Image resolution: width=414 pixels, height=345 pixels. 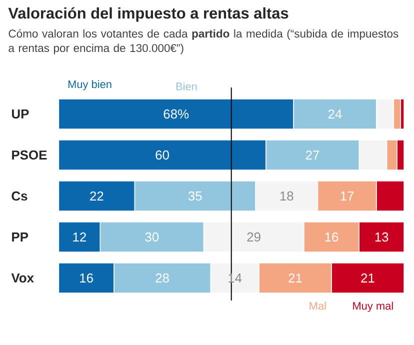 What do you see at coordinates (22, 278) in the screenshot?
I see `y-tick-label: Vox` at bounding box center [22, 278].